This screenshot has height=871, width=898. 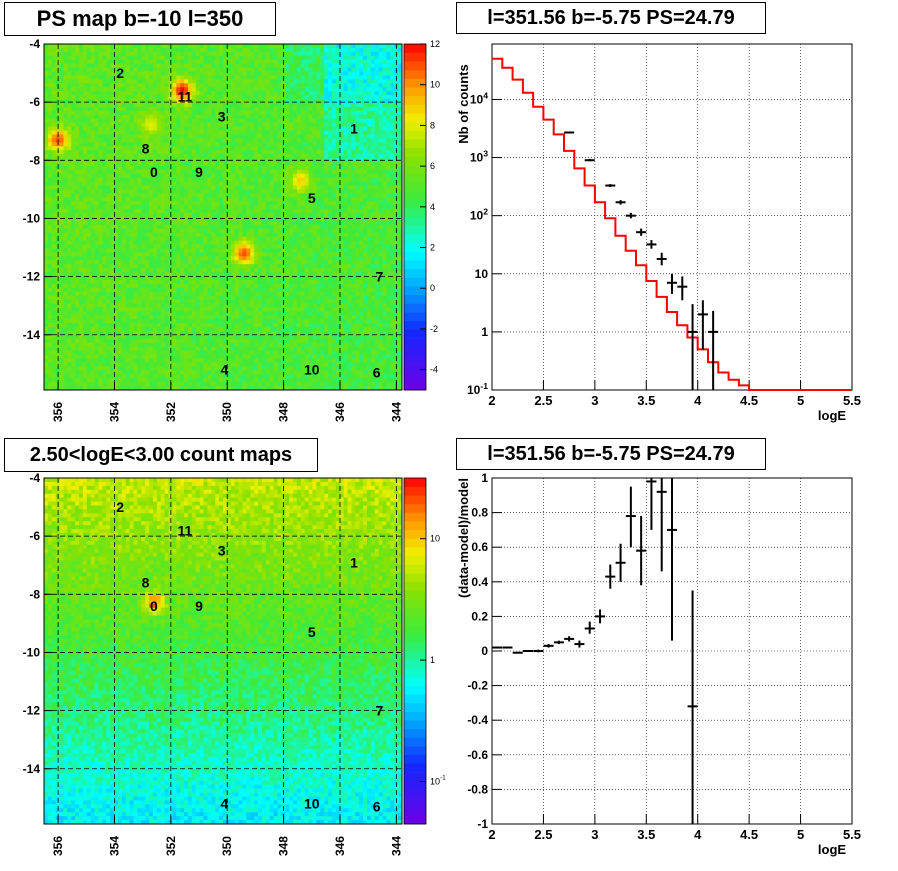 I want to click on map-xtick-label: 344, so click(x=396, y=412).